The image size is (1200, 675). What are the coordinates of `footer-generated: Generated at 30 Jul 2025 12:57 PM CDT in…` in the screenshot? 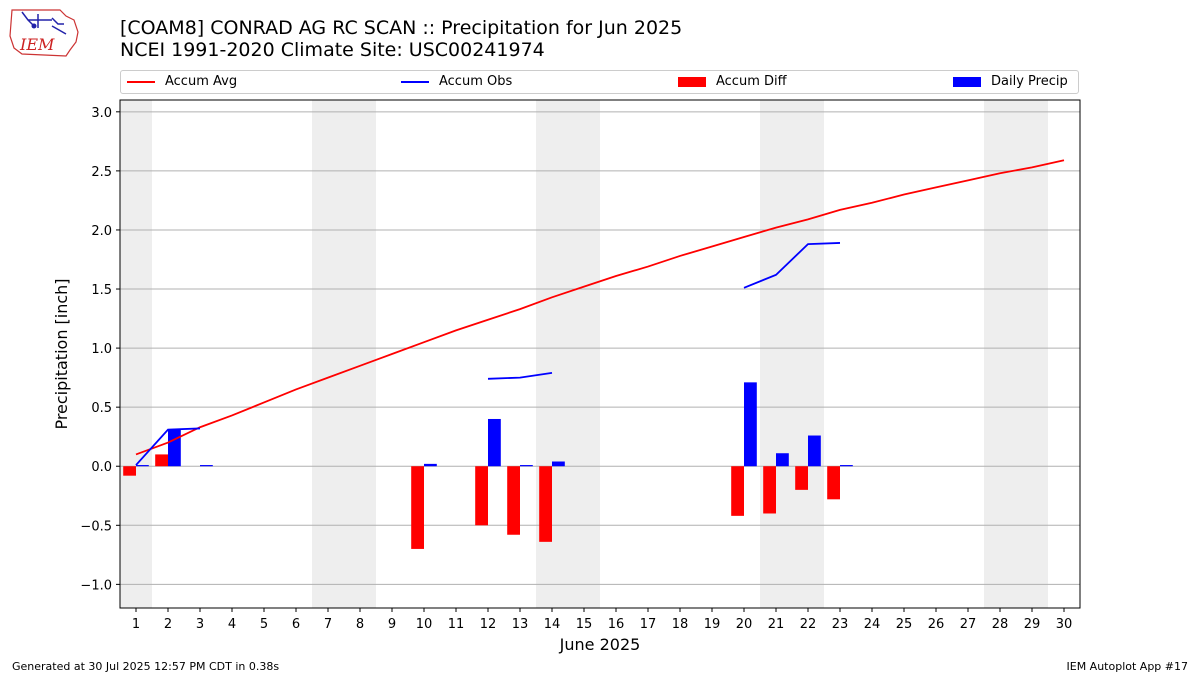 It's located at (146, 666).